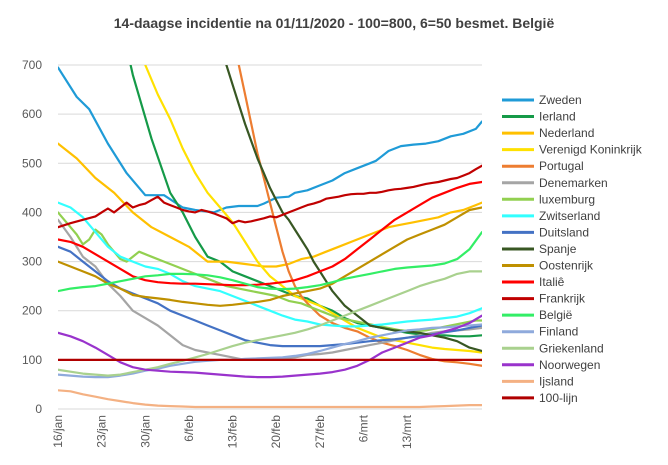  Describe the element at coordinates (270, 196) in the screenshot. I see `series-line-frankrijk` at that location.